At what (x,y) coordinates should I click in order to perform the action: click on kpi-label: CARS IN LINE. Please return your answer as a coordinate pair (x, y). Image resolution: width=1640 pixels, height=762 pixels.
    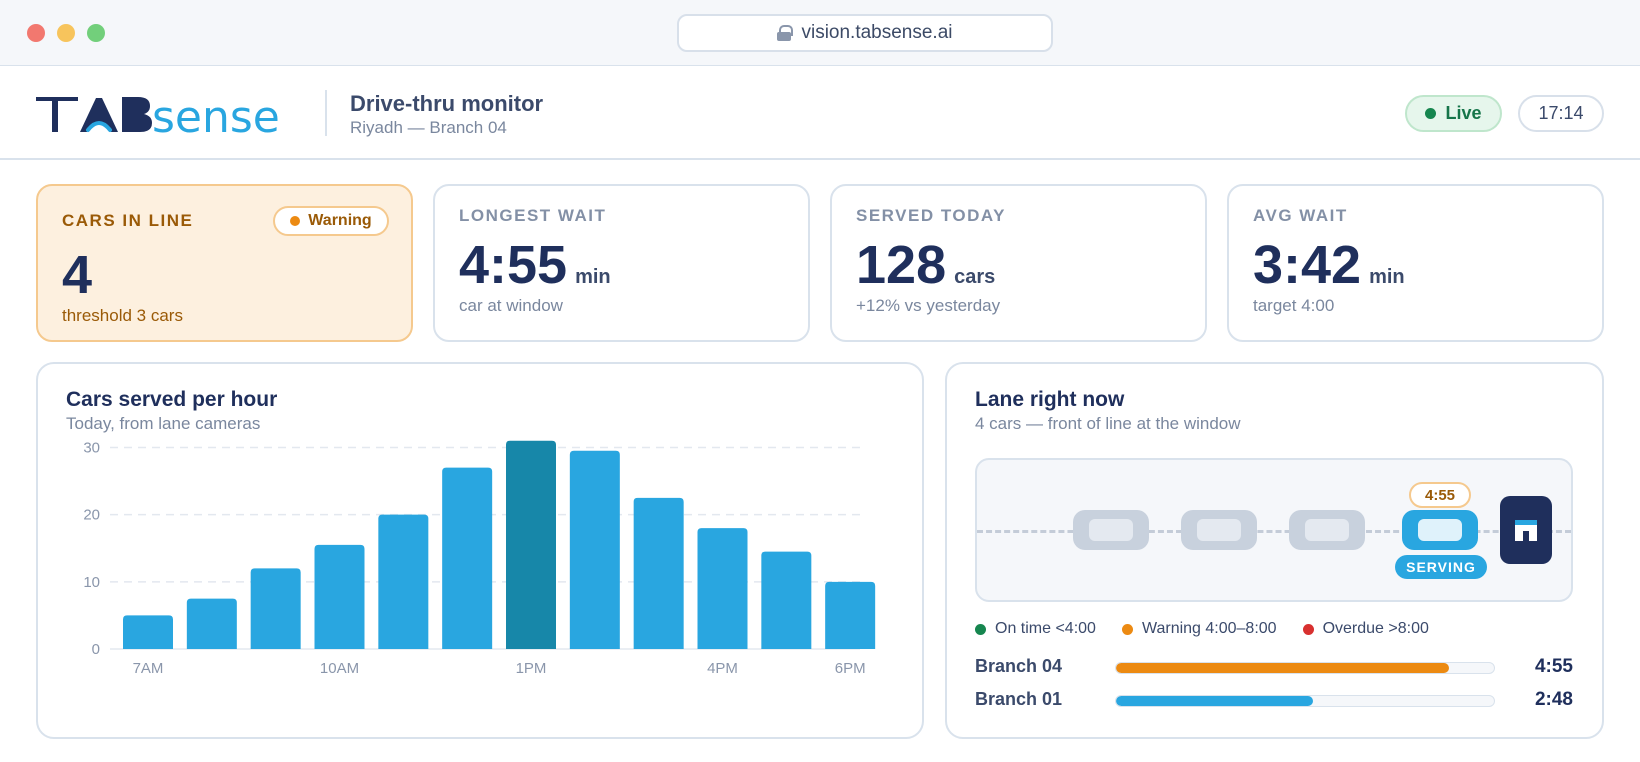
    Looking at the image, I should click on (128, 220).